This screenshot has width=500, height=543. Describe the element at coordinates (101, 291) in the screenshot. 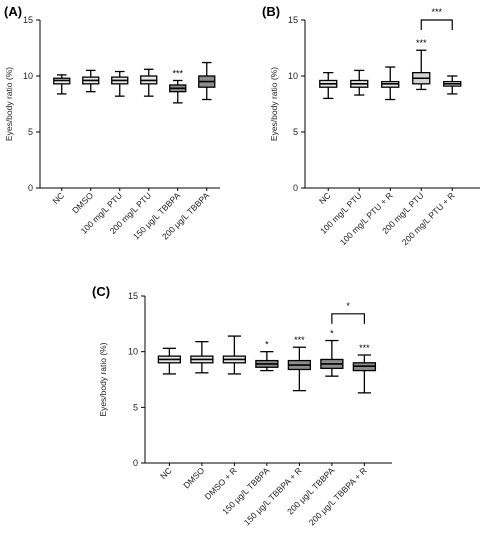

I see `panel-label: (C)` at that location.